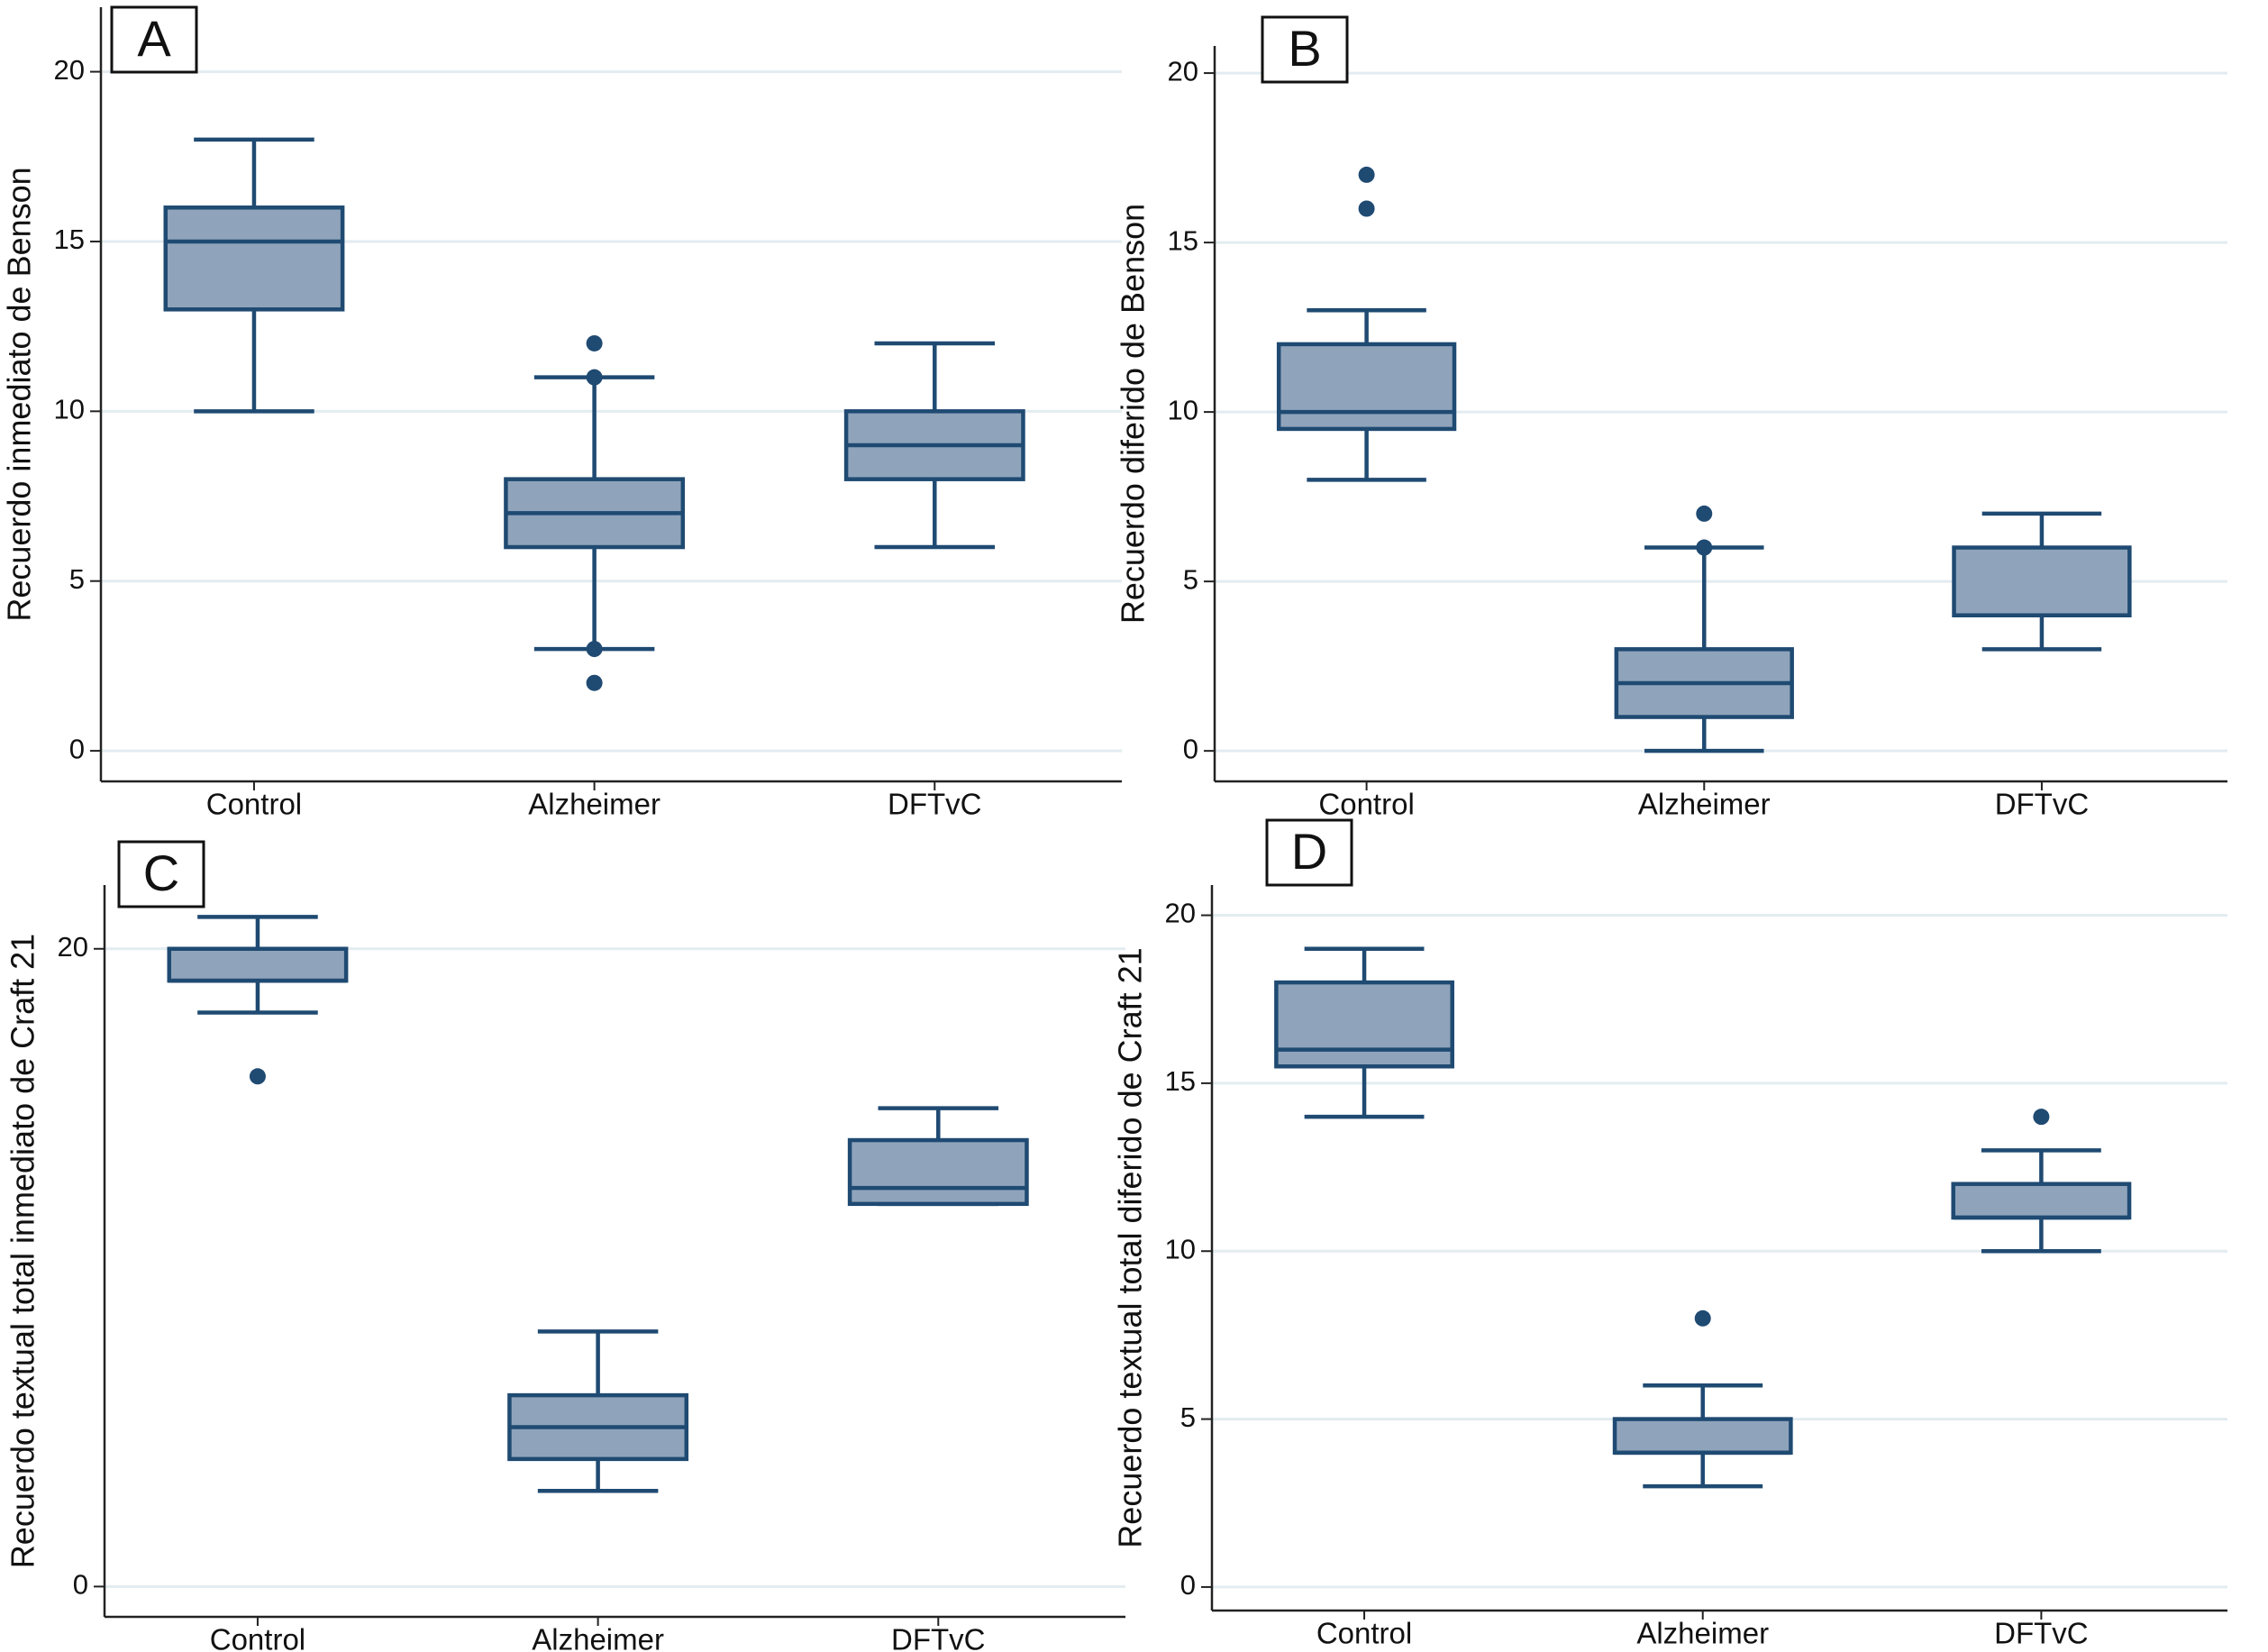  I want to click on panel-label: D, so click(1309, 851).